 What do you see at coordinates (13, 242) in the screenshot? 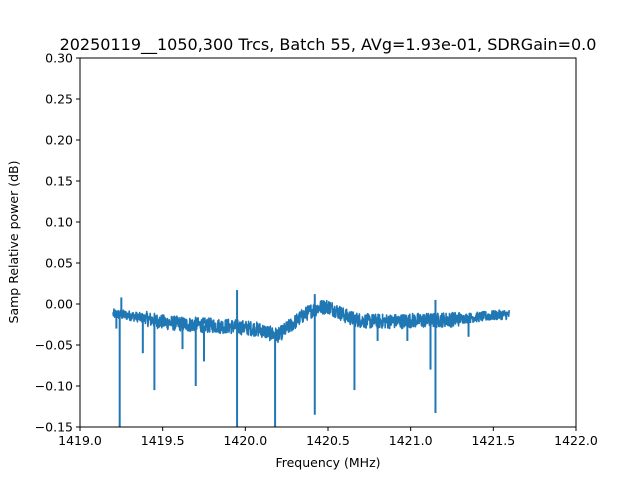
I see `y-axis-label: Samp Relative power (dB)` at bounding box center [13, 242].